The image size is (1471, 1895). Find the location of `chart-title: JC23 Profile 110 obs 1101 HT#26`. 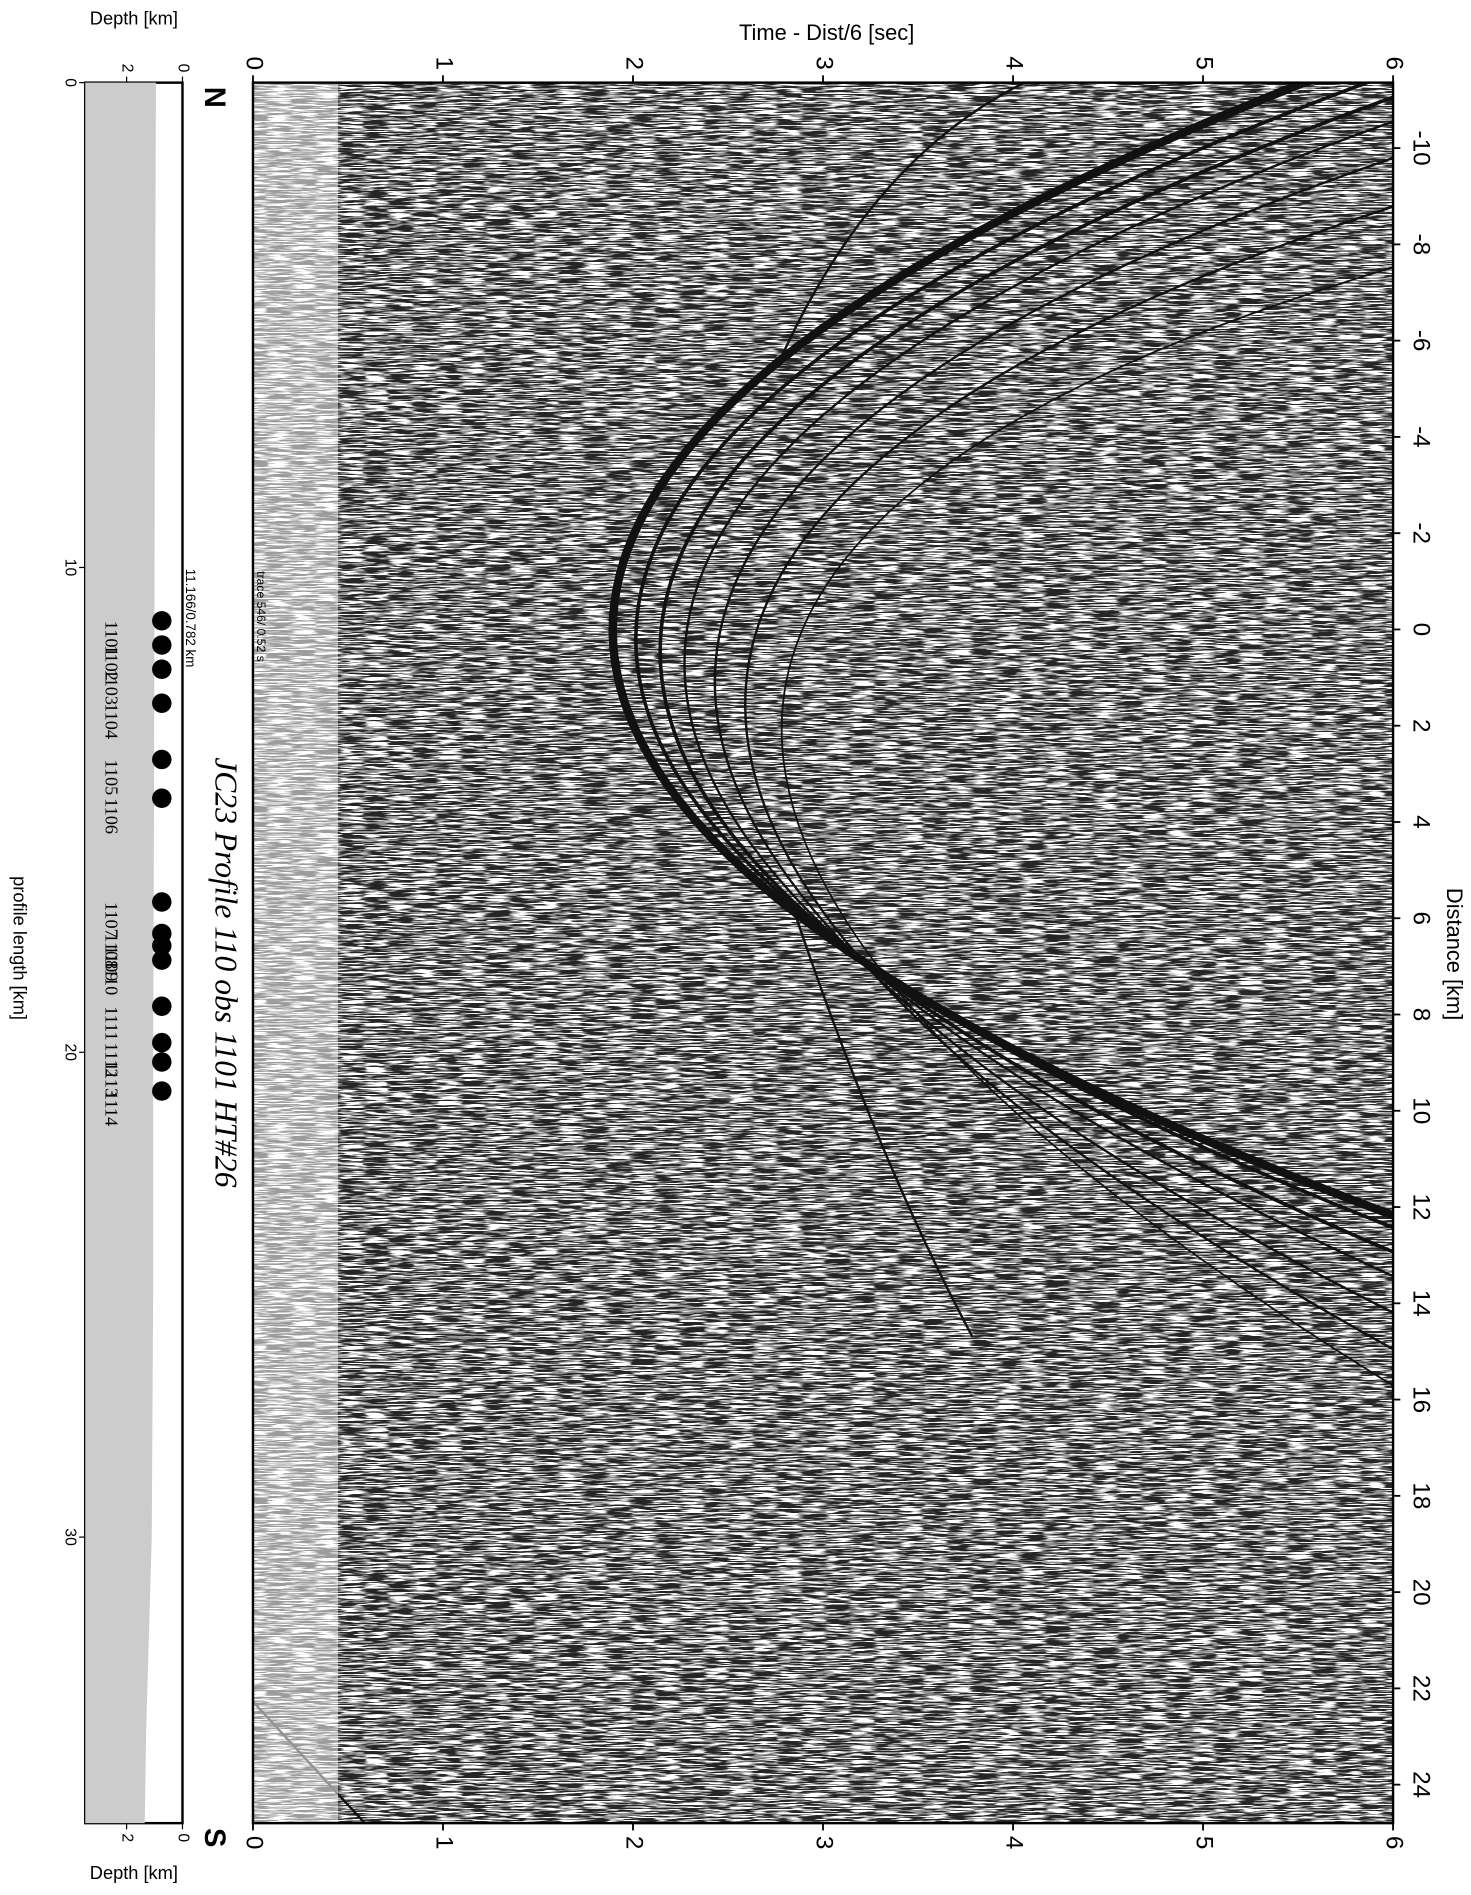

chart-title: JC23 Profile 110 obs 1101 HT#26 is located at coordinates (225, 972).